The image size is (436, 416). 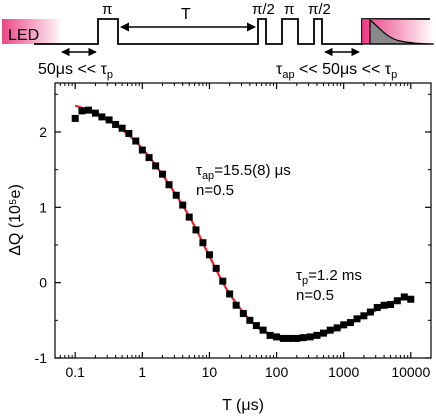 What do you see at coordinates (243, 172) in the screenshot?
I see `annotation-tau-ap: τap=15.5(8) μs` at bounding box center [243, 172].